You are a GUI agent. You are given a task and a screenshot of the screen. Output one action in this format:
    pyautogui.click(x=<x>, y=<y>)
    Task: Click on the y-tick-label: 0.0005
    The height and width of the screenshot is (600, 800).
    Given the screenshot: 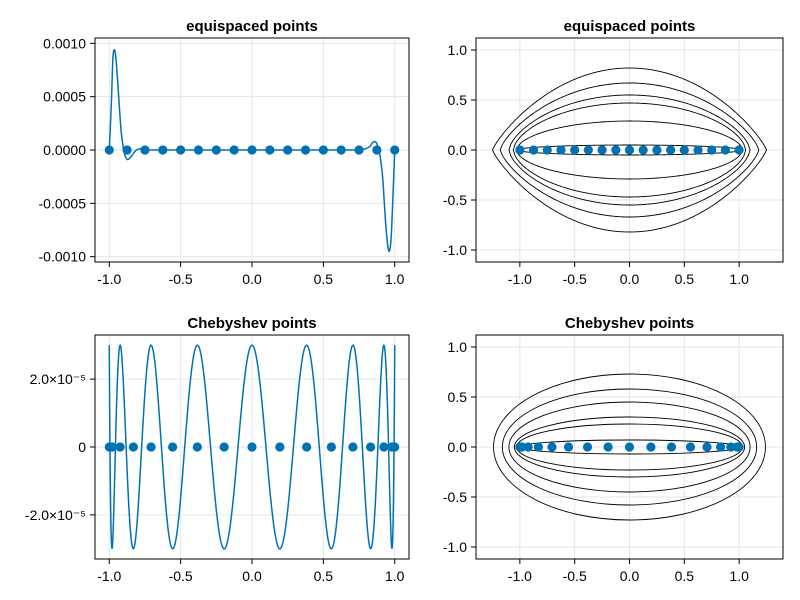 What is the action you would take?
    pyautogui.click(x=64, y=97)
    